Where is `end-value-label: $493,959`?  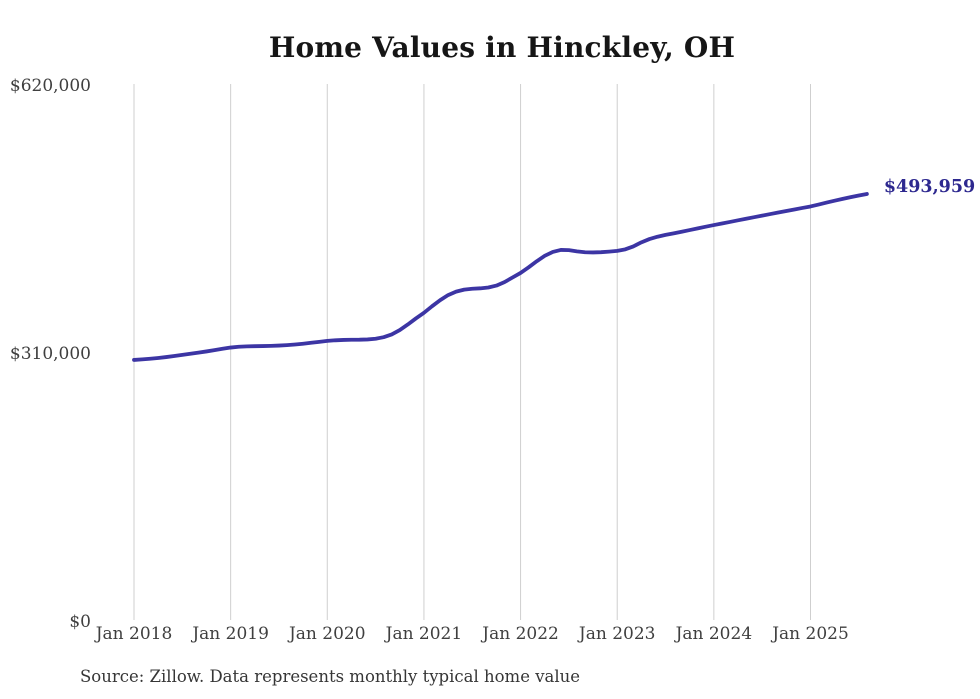
end-value-label: $493,959 is located at coordinates (929, 187).